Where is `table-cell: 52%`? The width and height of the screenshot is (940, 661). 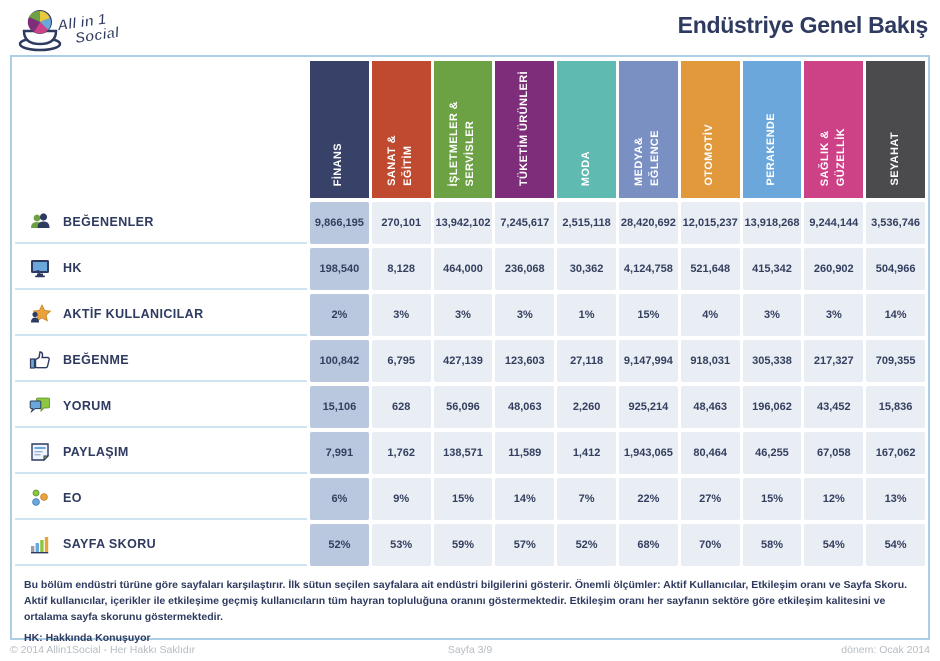 table-cell: 52% is located at coordinates (339, 545).